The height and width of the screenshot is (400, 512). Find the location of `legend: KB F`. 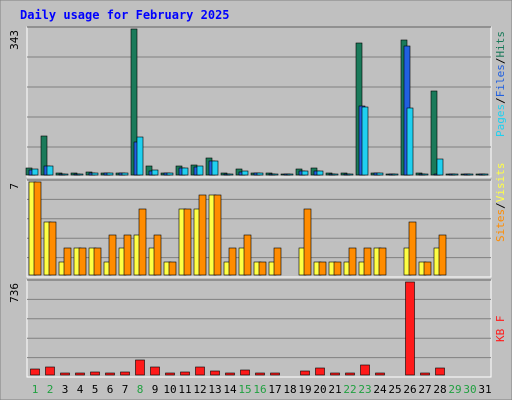

legend: KB F is located at coordinates (500, 329).